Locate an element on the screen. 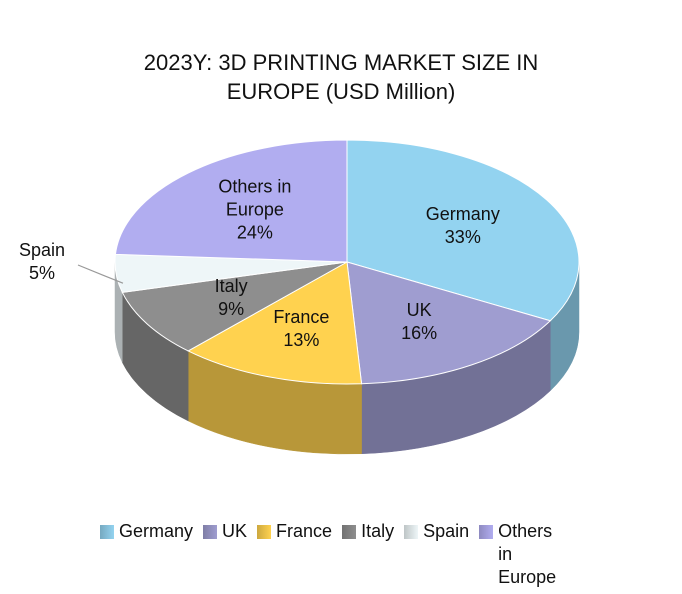 The height and width of the screenshot is (594, 682). data-label: Others in Europe 24% is located at coordinates (255, 210).